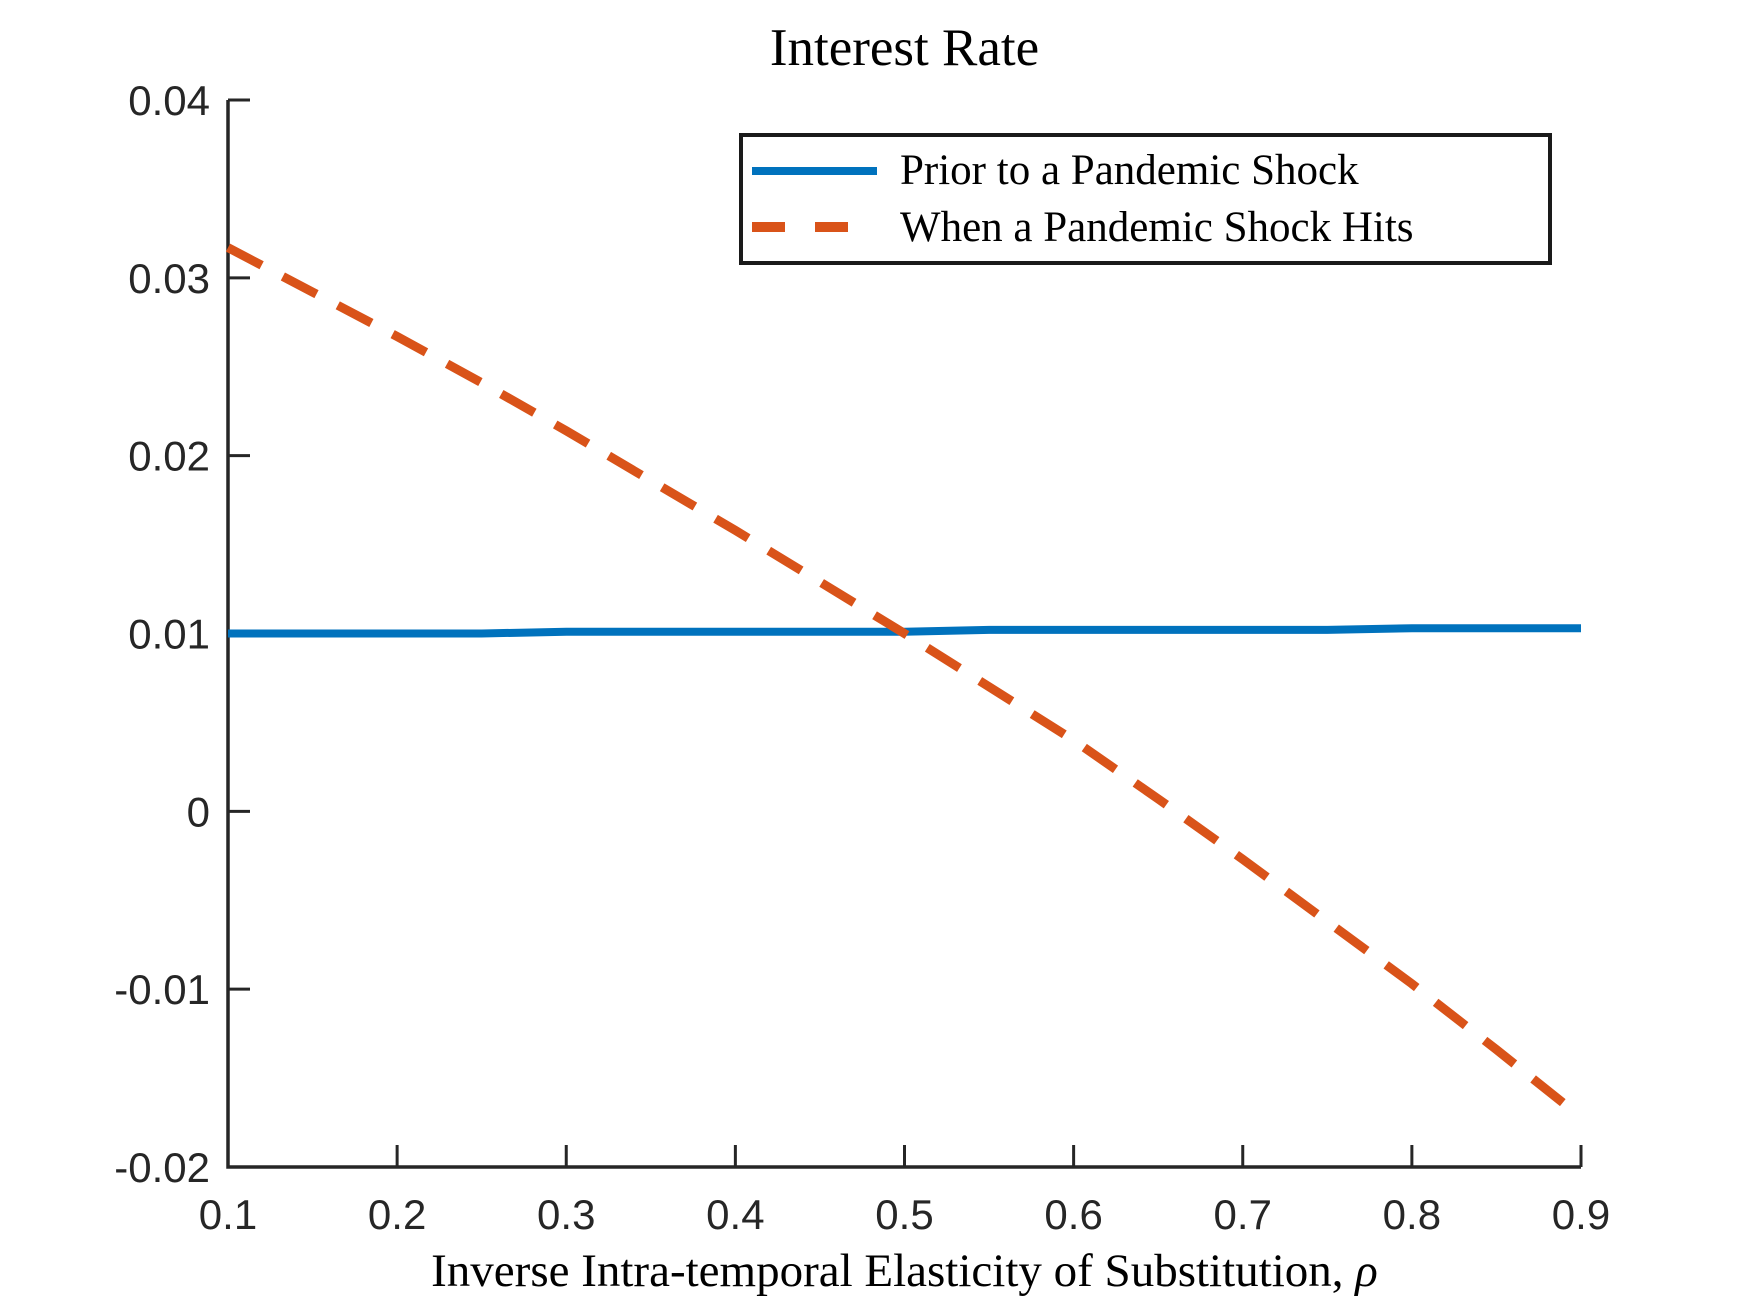 The width and height of the screenshot is (1750, 1313). Describe the element at coordinates (1157, 227) in the screenshot. I see `legend-label-shock: When a Pandemic Shock Hits` at that location.